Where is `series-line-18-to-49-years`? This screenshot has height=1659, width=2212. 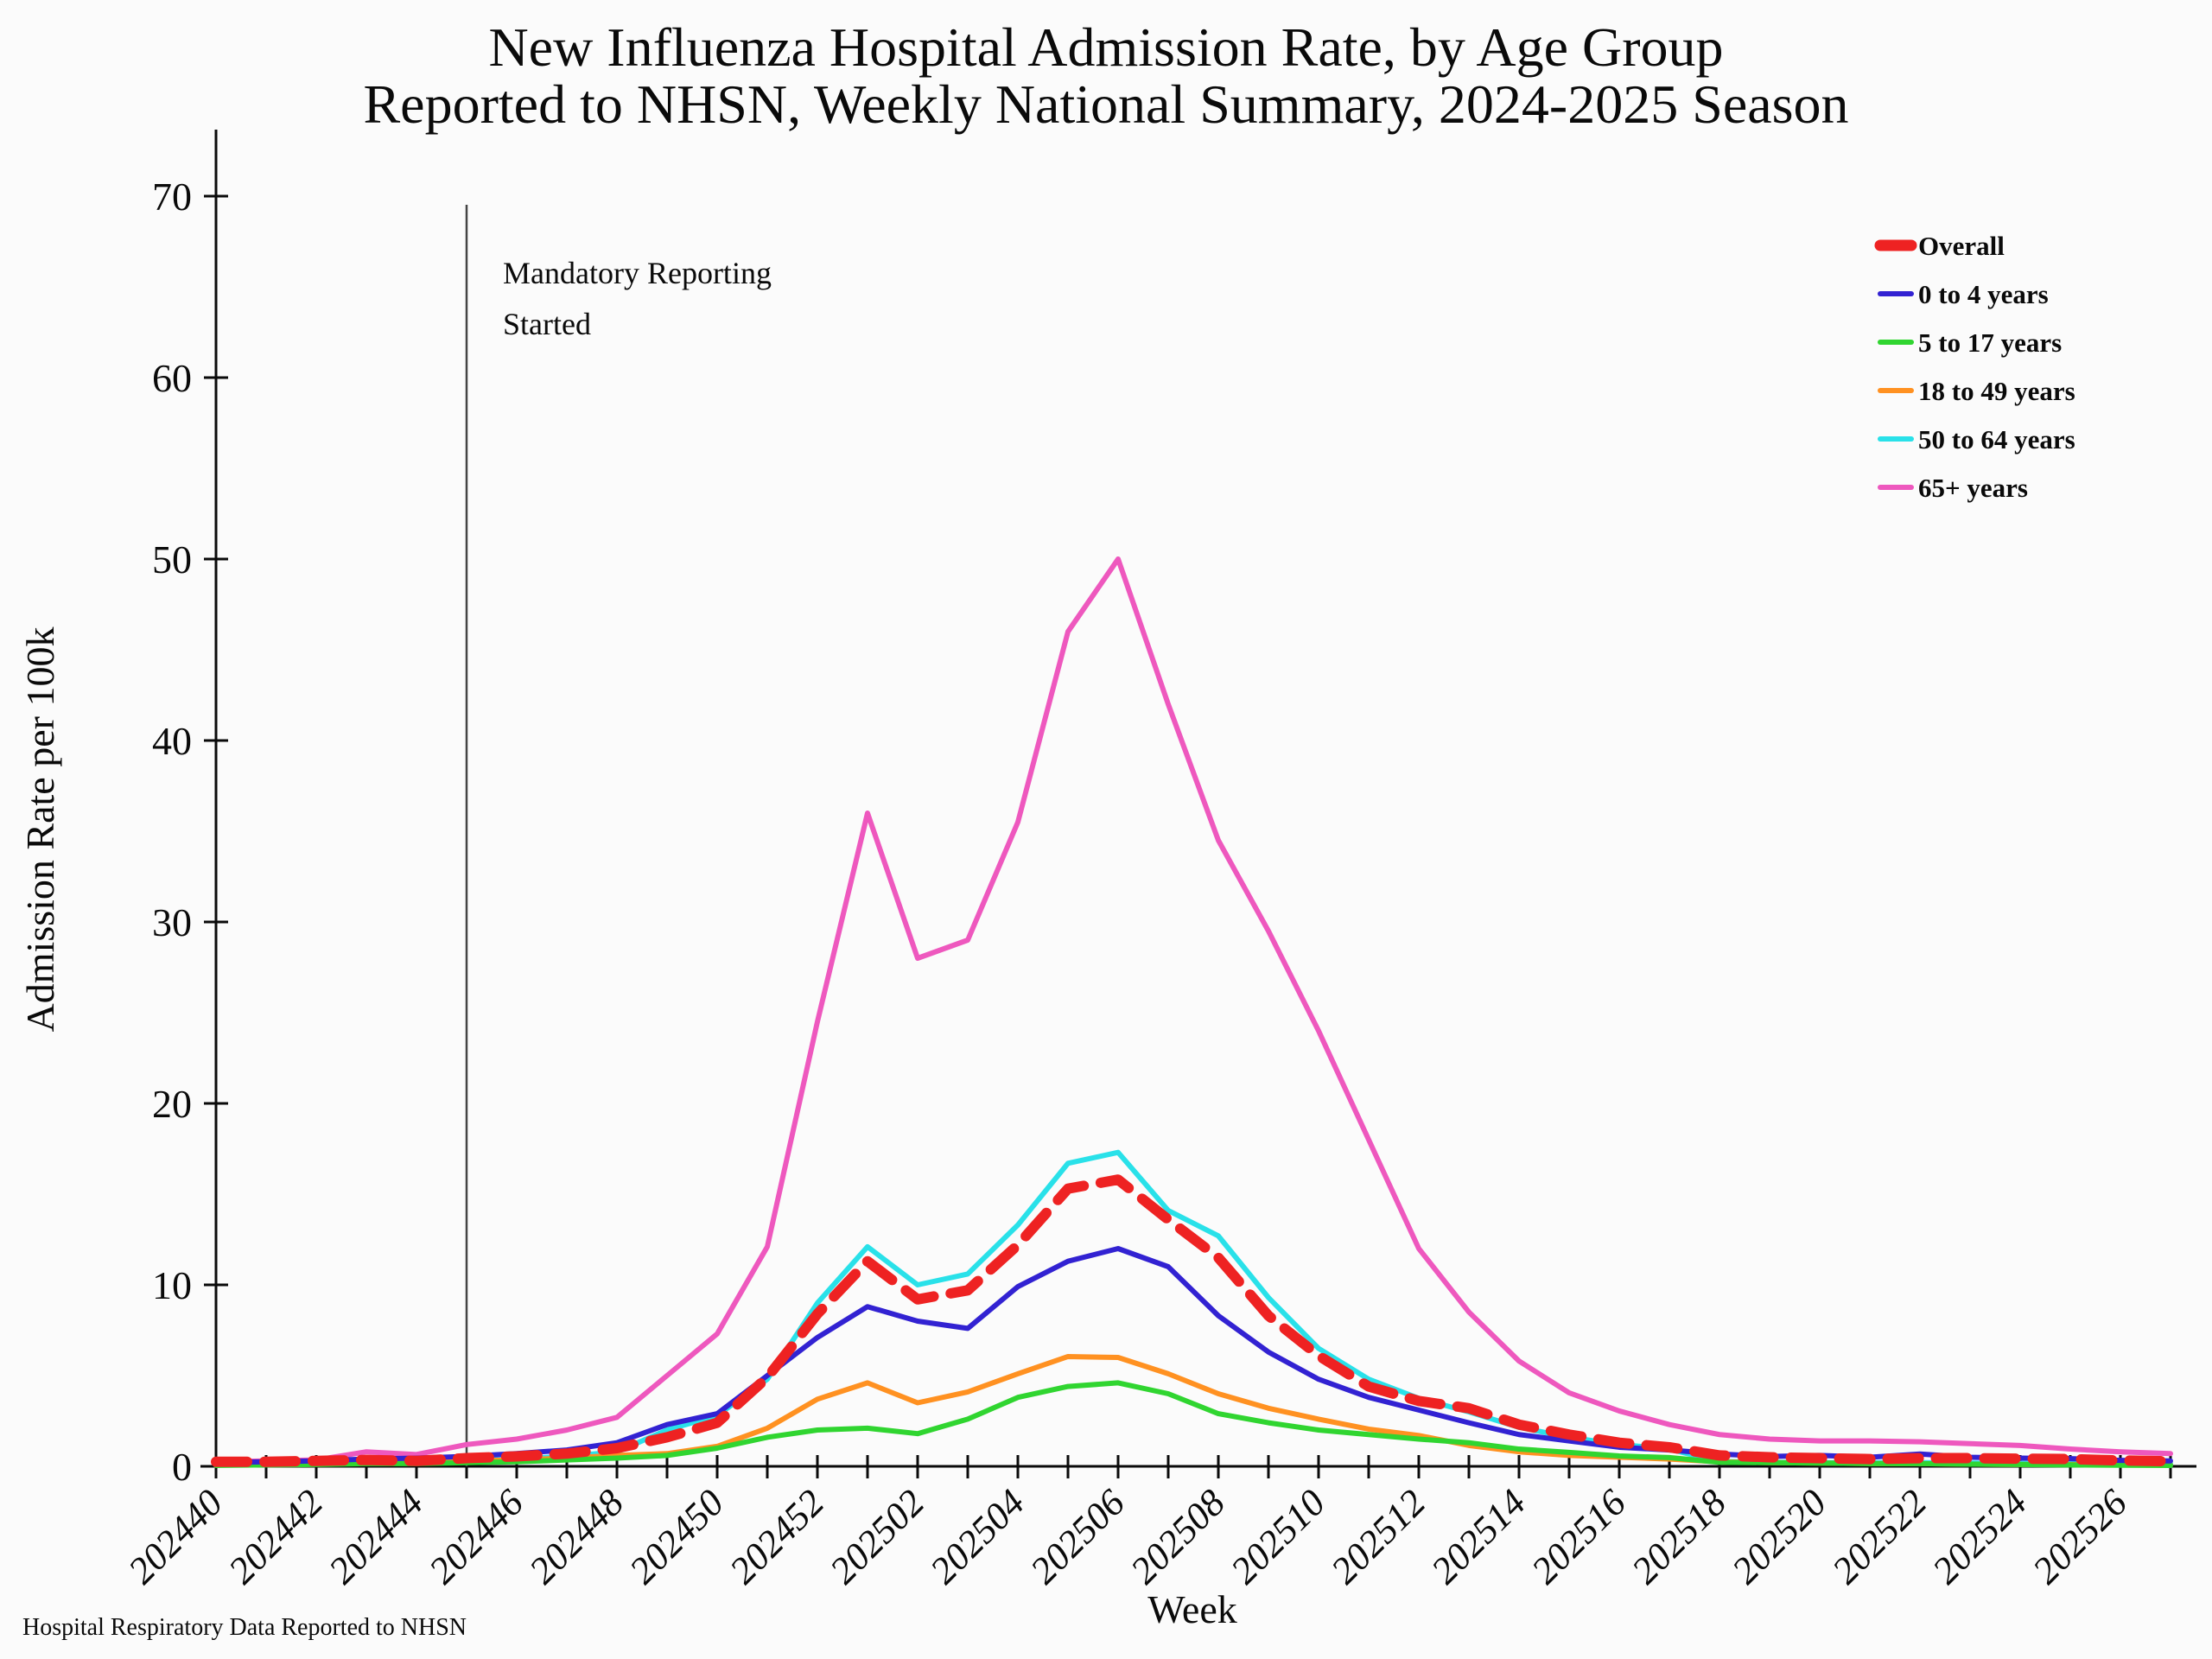
series-line-18-to-49-years is located at coordinates (1193, 1410).